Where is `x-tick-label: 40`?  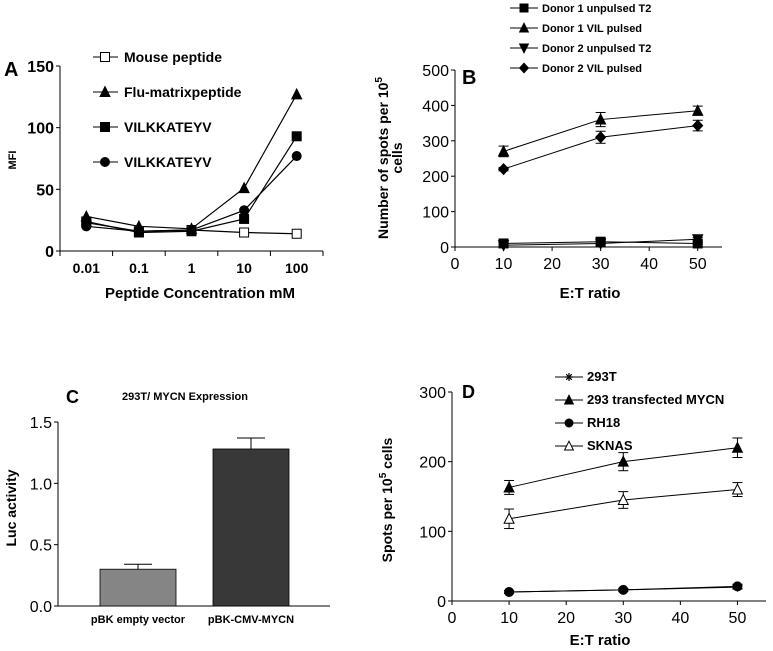 x-tick-label: 40 is located at coordinates (649, 264).